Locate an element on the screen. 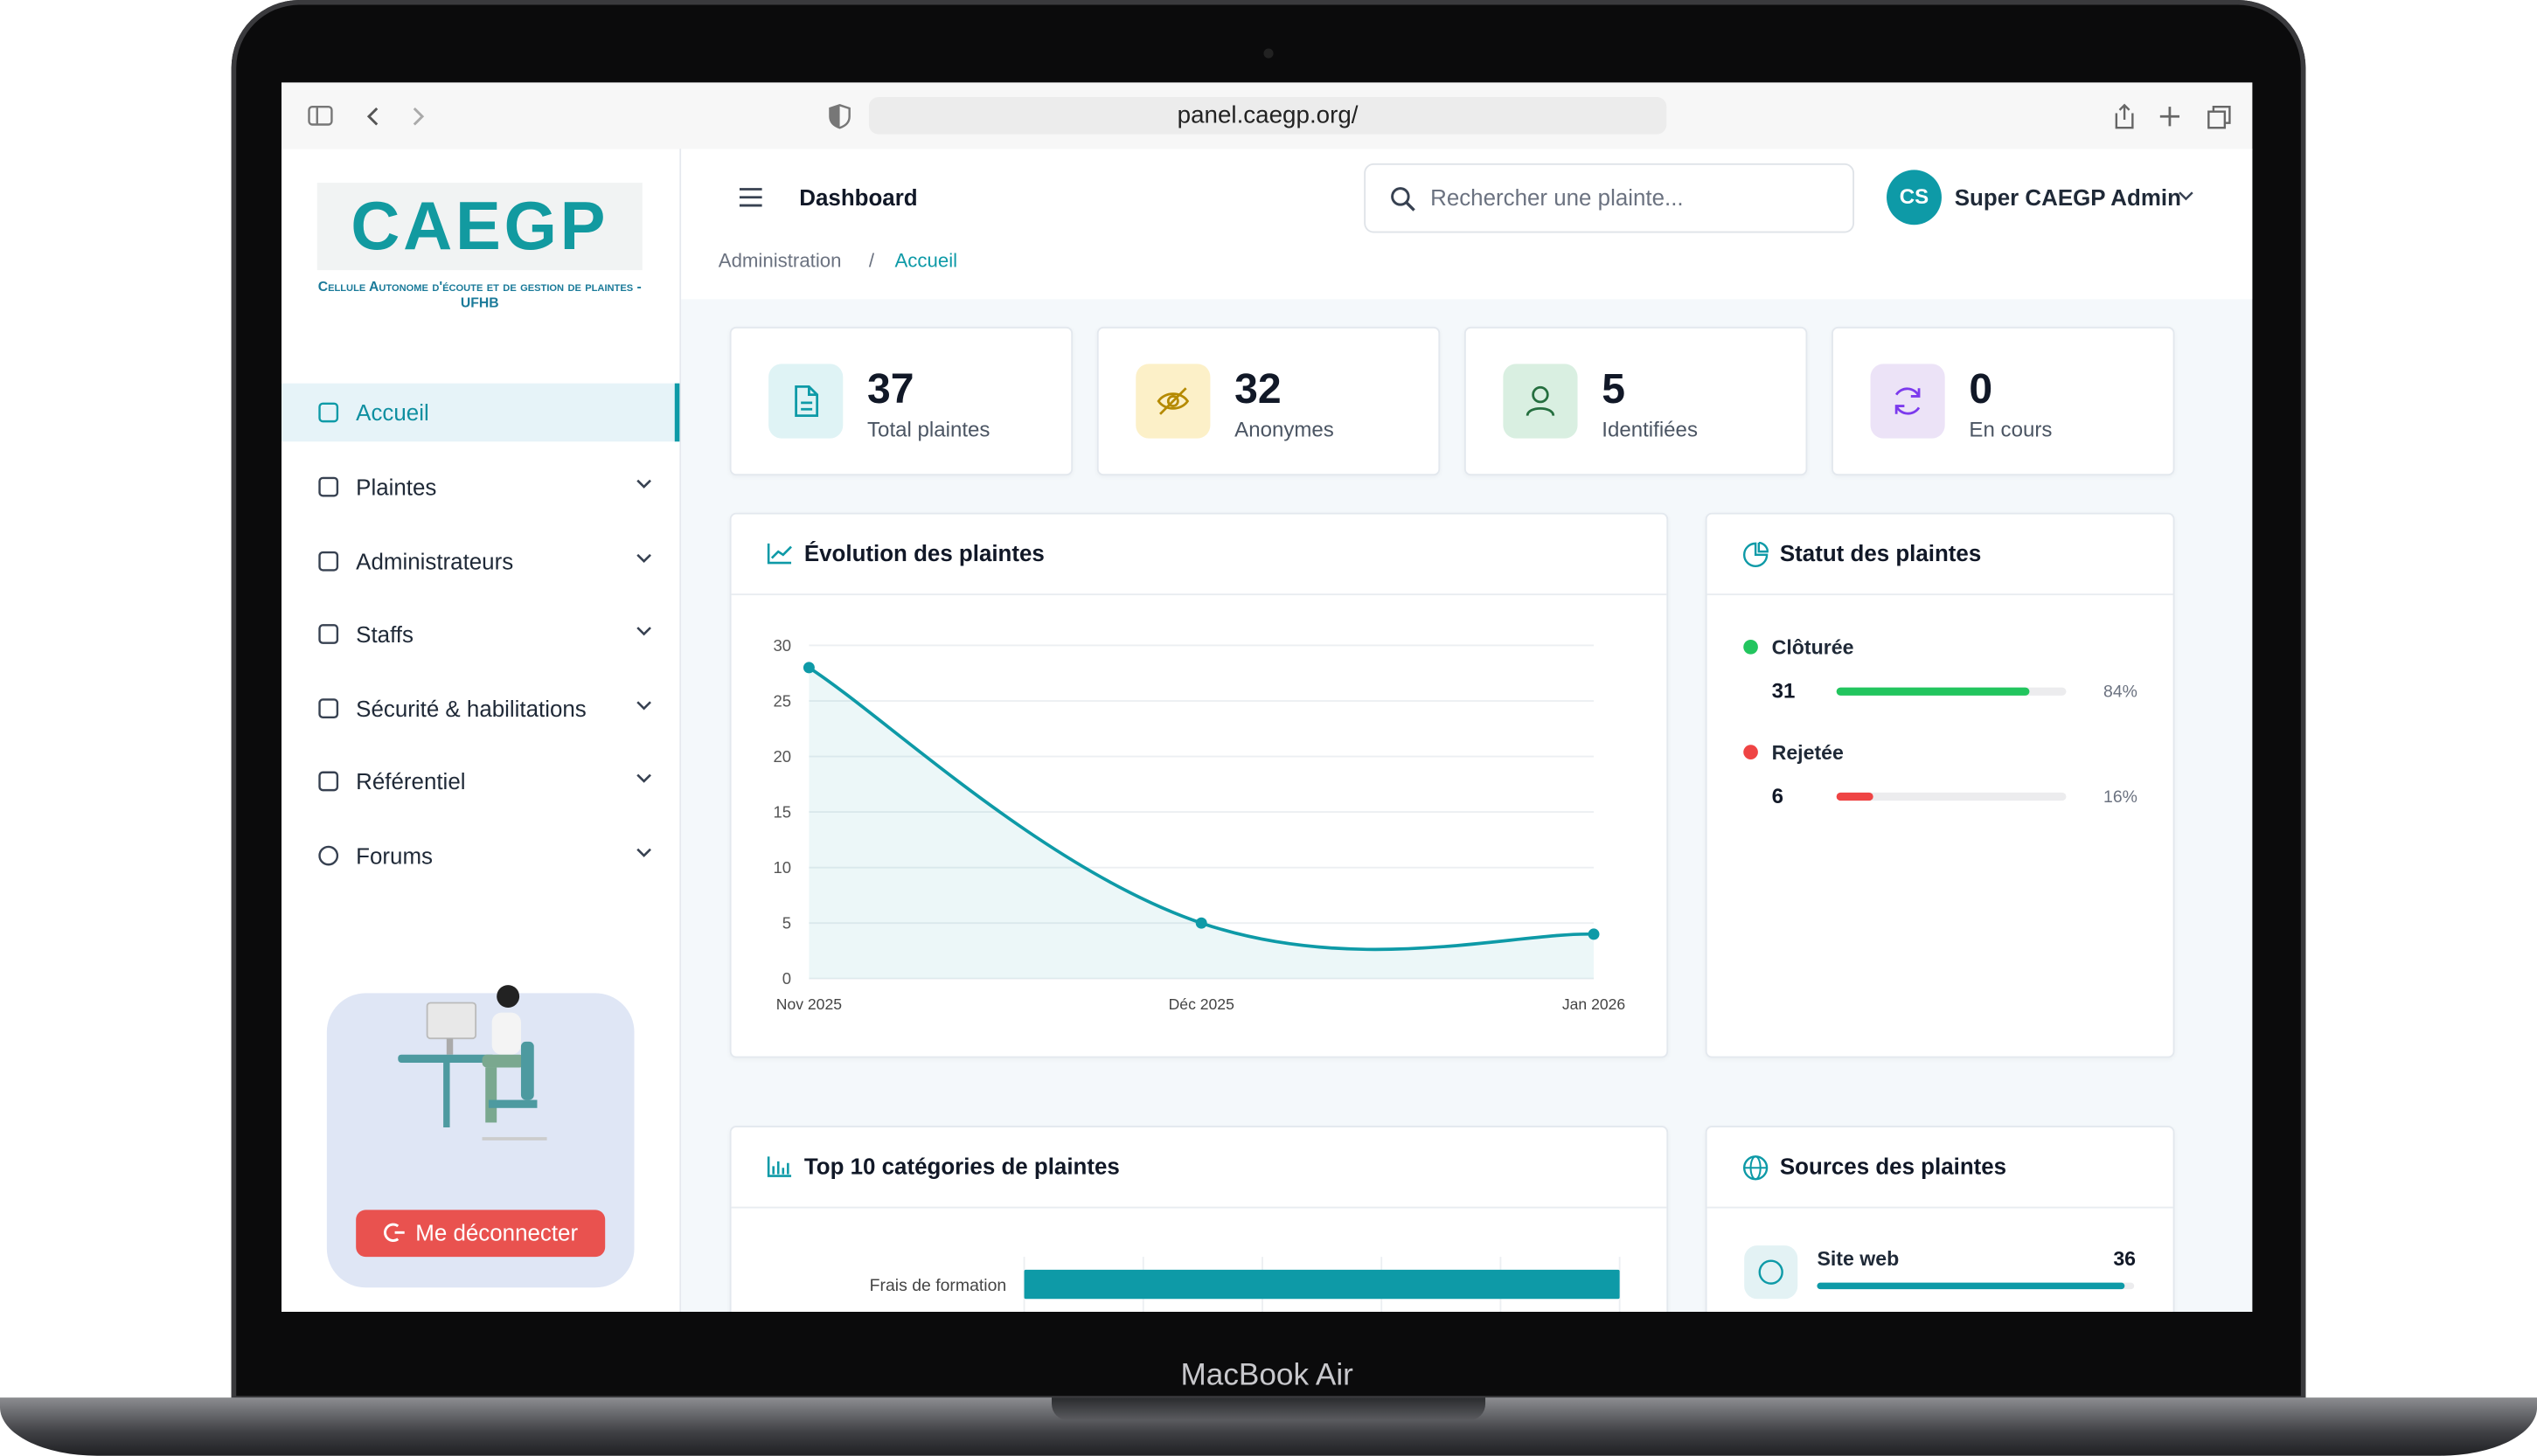 Image resolution: width=2537 pixels, height=1456 pixels. stat-label: En cours is located at coordinates (2011, 429).